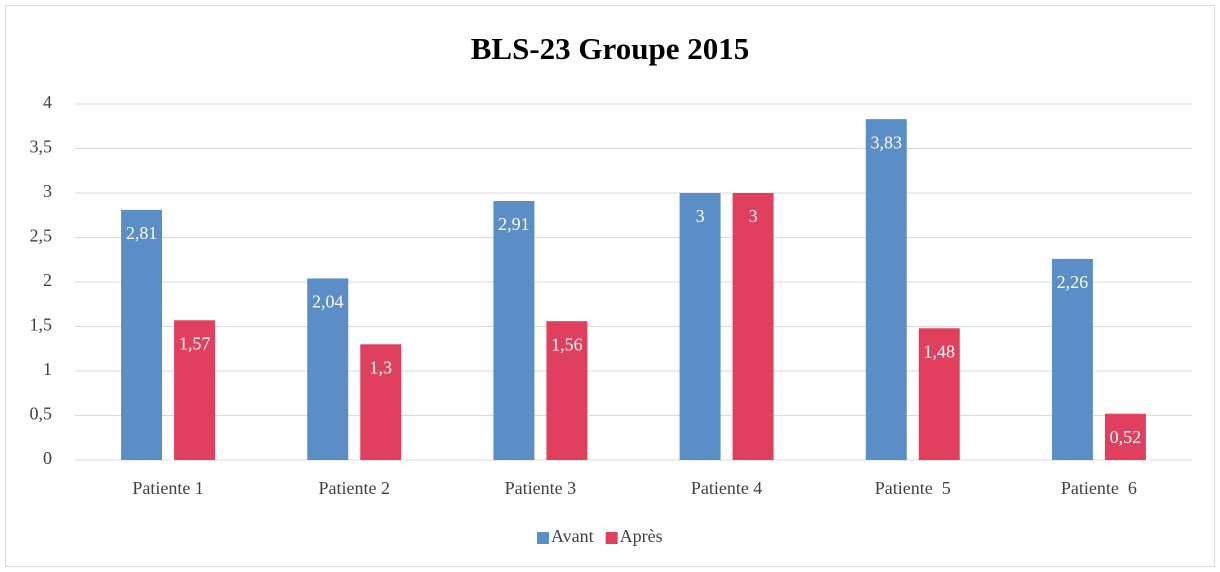 The image size is (1220, 572). I want to click on data-label: 1,56, so click(567, 344).